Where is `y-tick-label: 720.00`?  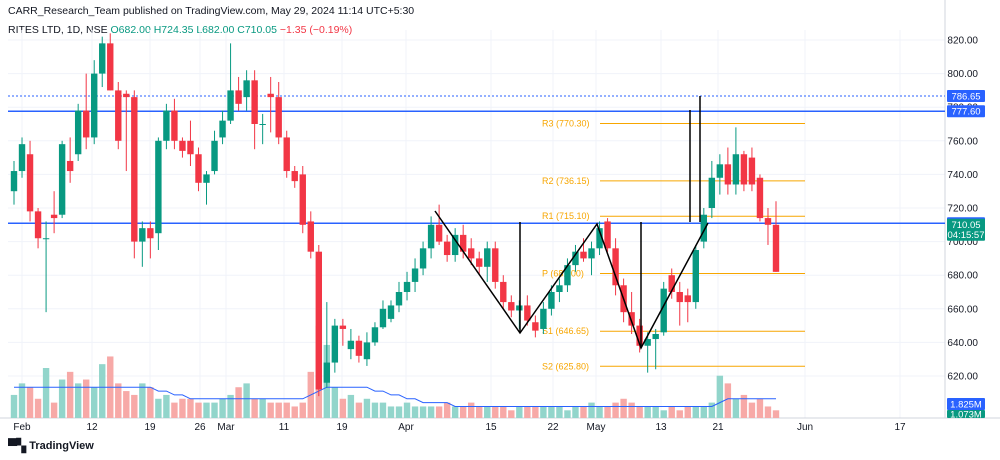 y-tick-label: 720.00 is located at coordinates (962, 209).